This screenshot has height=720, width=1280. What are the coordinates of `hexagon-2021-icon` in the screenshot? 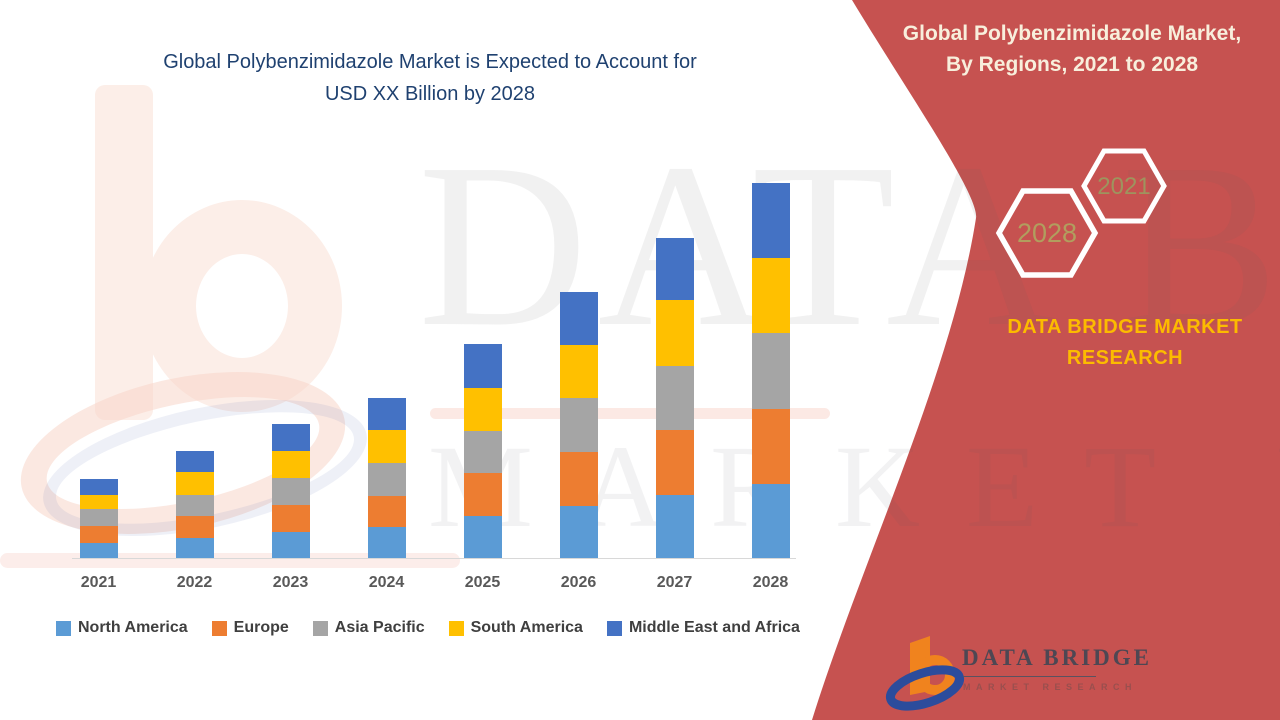 It's located at (1124, 186).